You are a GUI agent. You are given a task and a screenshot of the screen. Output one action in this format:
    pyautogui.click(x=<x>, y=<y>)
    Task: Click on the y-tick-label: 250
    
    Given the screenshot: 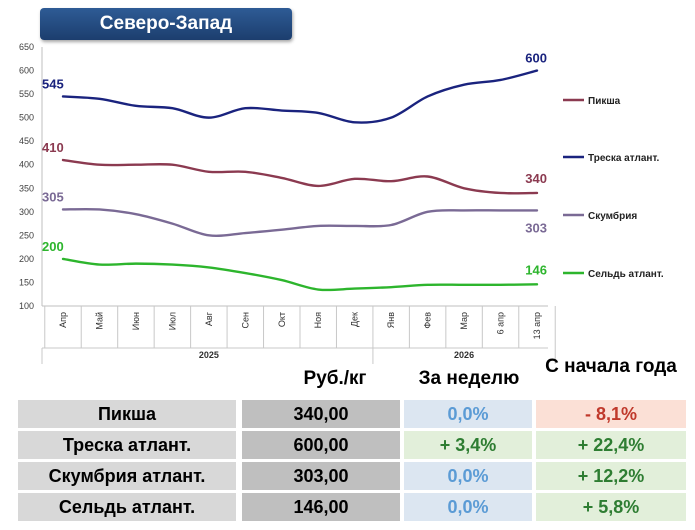 What is the action you would take?
    pyautogui.click(x=26, y=235)
    